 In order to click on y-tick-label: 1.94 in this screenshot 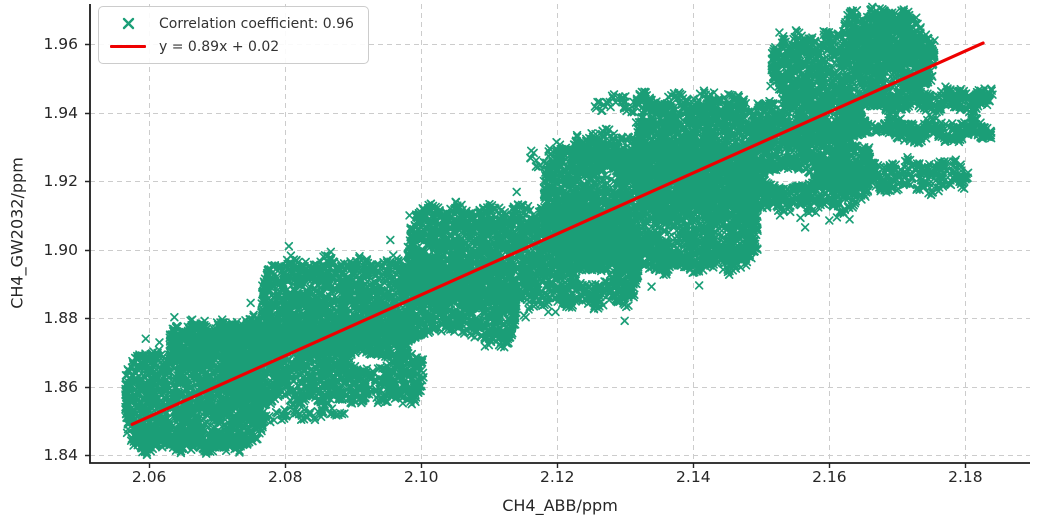, I will do `click(60, 112)`.